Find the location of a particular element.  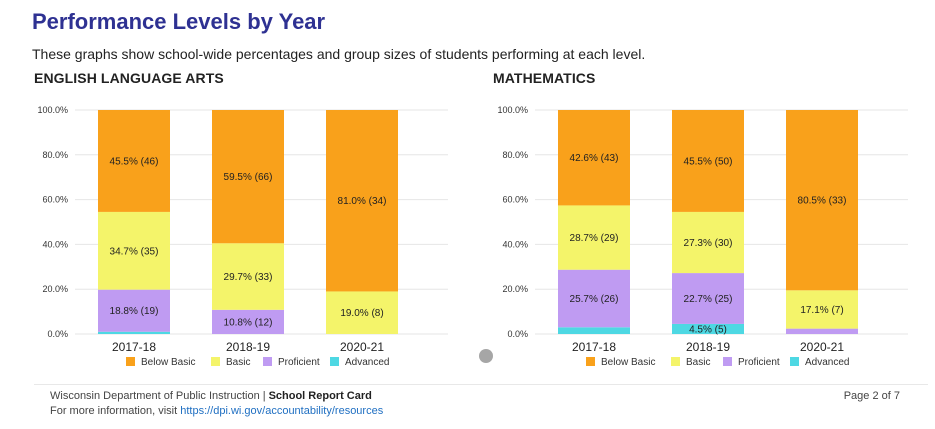

ela-data-label: 10.8% (12) is located at coordinates (248, 322).